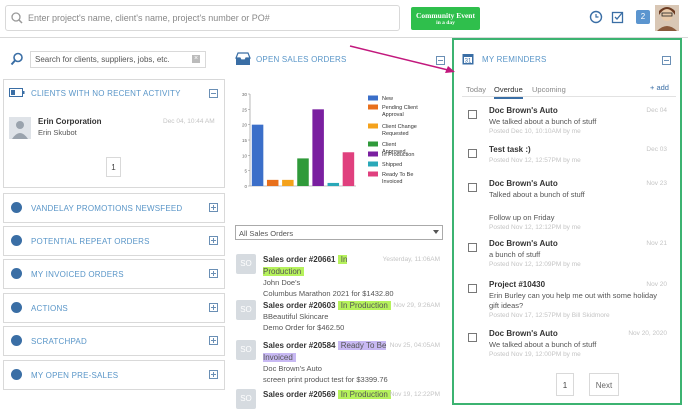 Image resolution: width=688 pixels, height=409 pixels. I want to click on order-filter, so click(339, 232).